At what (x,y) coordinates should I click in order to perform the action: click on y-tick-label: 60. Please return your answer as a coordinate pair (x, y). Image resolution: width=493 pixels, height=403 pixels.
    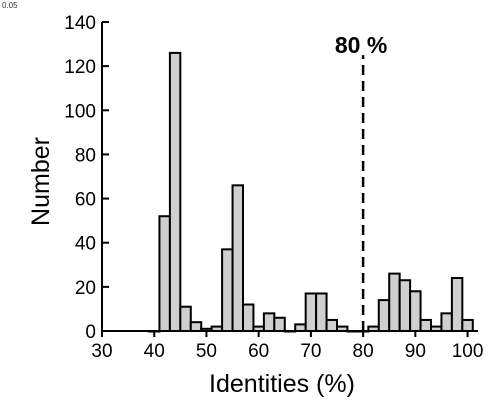
    Looking at the image, I should click on (85, 200).